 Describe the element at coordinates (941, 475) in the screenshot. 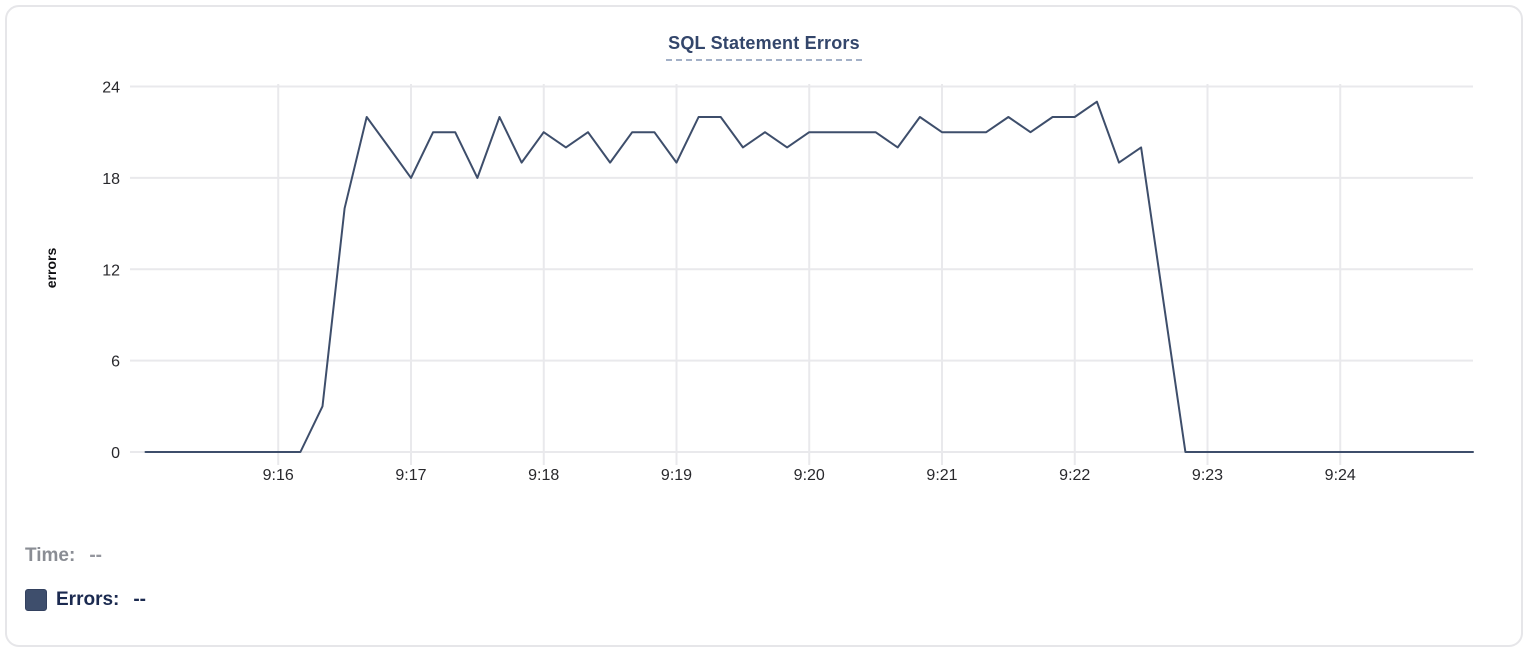

I see `x-tick-label: 9:21` at that location.